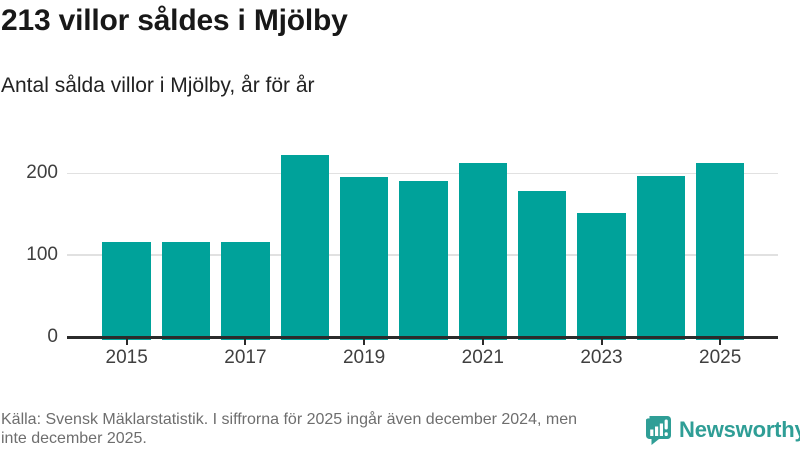 The image size is (800, 450). What do you see at coordinates (482, 341) in the screenshot?
I see `x-tick-2021` at bounding box center [482, 341].